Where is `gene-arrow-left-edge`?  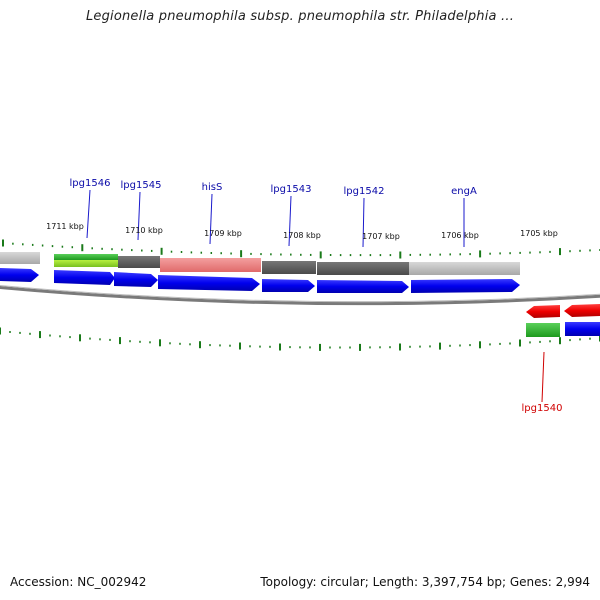 gene-arrow-left-edge is located at coordinates (19, 275).